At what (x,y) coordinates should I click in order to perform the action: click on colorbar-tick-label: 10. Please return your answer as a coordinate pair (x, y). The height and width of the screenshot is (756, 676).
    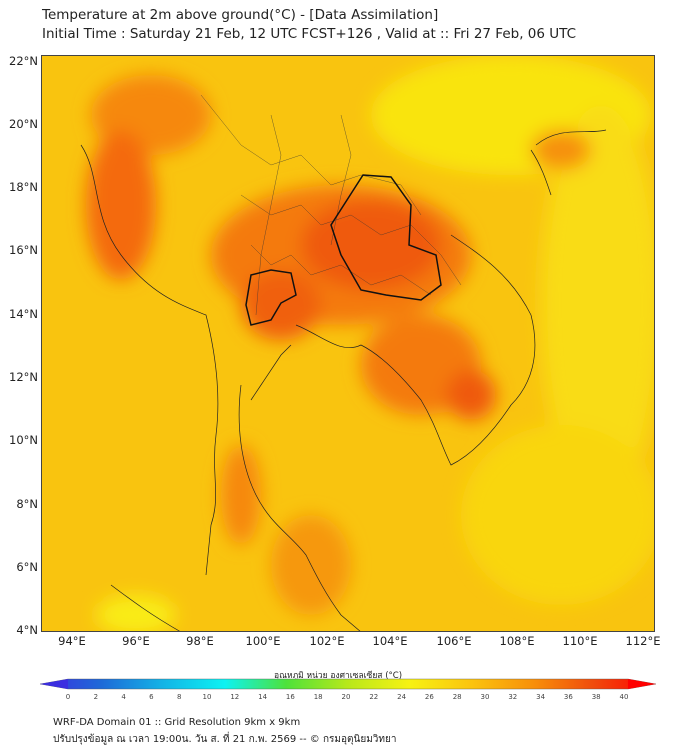
    Looking at the image, I should click on (207, 697).